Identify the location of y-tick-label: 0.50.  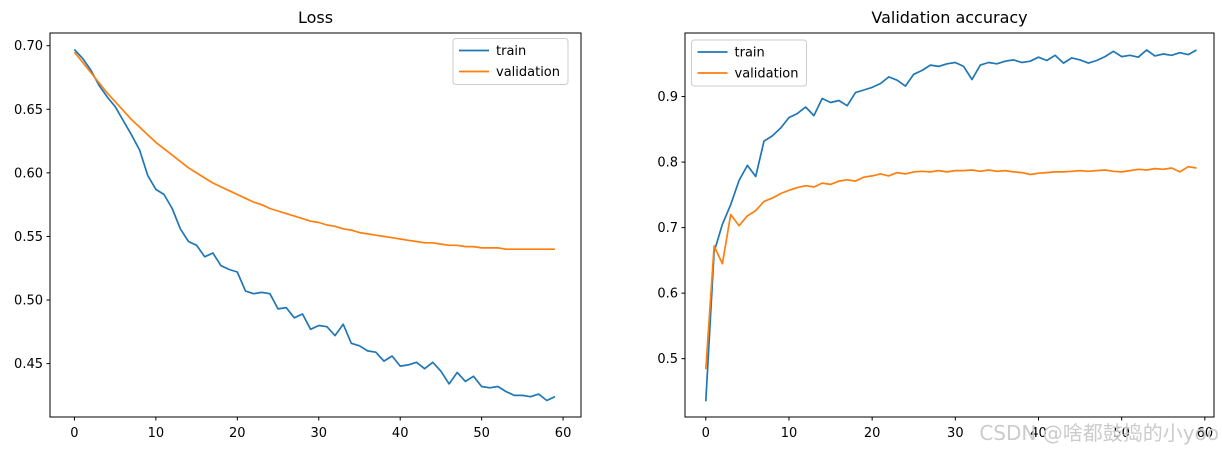
(28, 301).